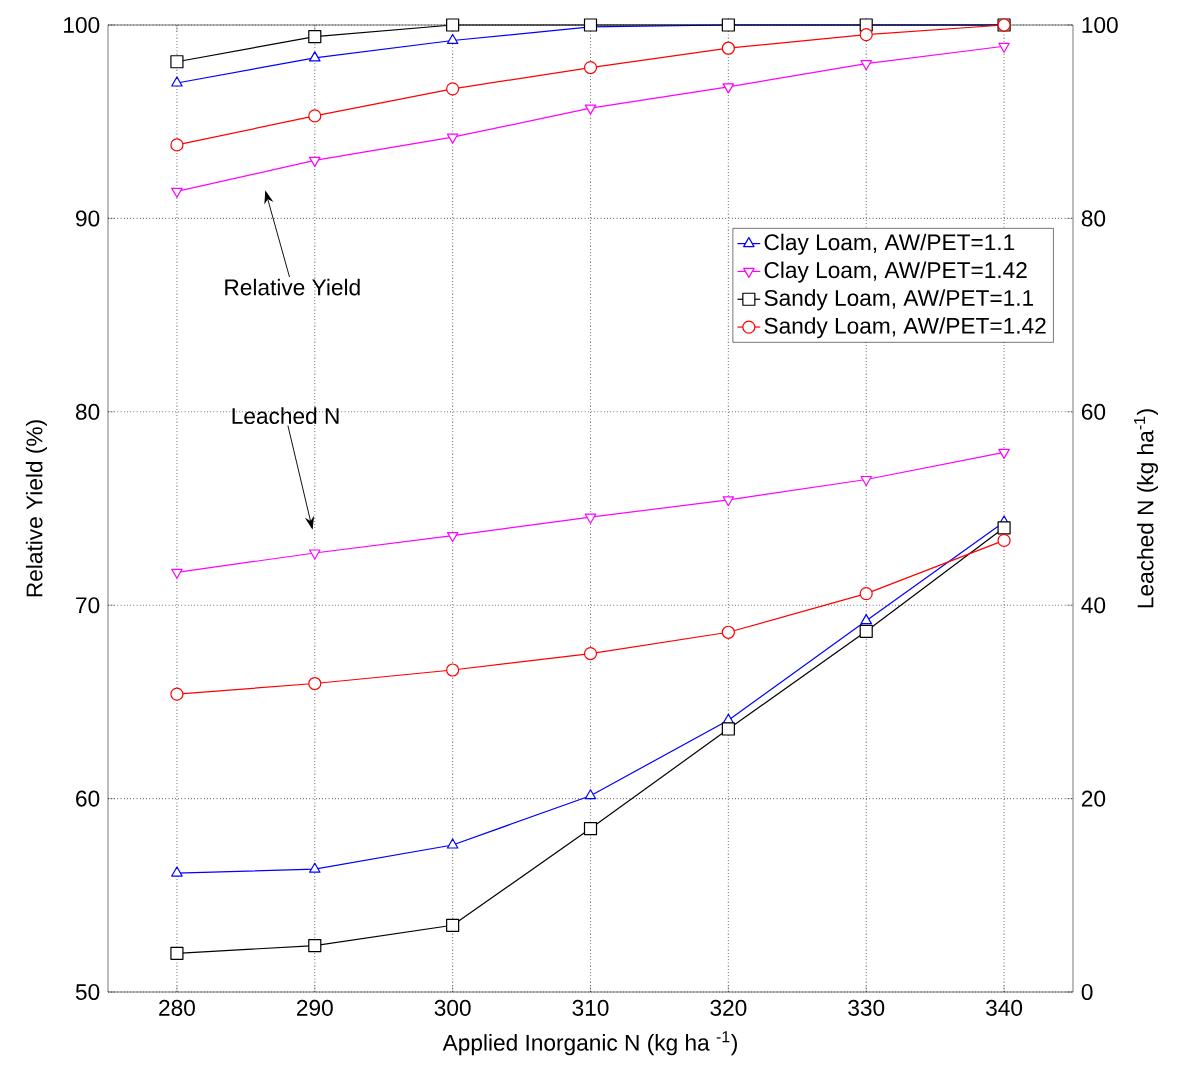 Image resolution: width=1183 pixels, height=1076 pixels. What do you see at coordinates (315, 1007) in the screenshot?
I see `x-tick-label: 290` at bounding box center [315, 1007].